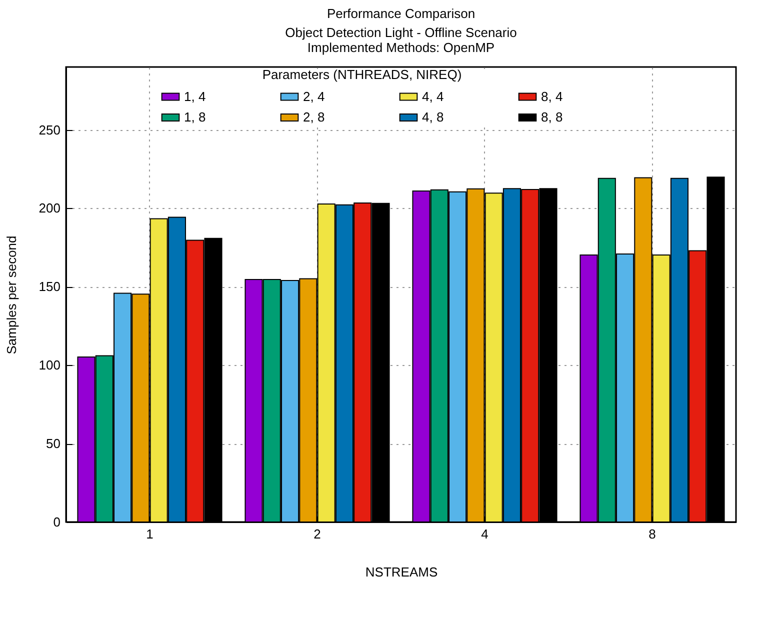  Describe the element at coordinates (401, 40) in the screenshot. I see `chart-subtitle: Object Detection Light - Offline Scenario Implemented Methods: OpenMP` at that location.